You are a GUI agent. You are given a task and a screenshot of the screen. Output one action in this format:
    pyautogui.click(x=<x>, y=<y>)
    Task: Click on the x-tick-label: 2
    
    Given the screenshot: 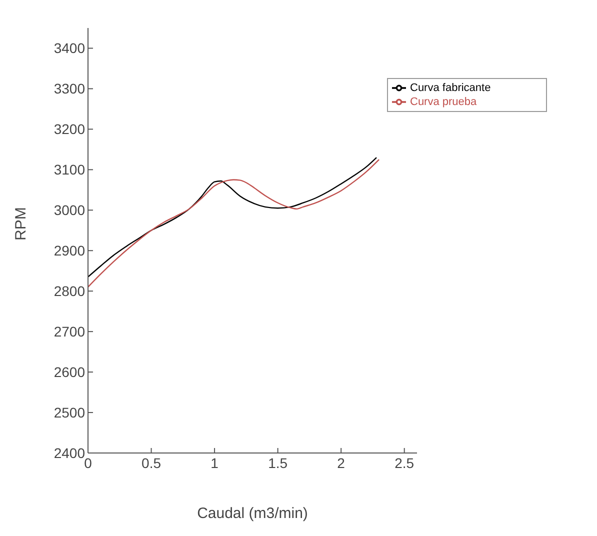 What is the action you would take?
    pyautogui.click(x=341, y=462)
    